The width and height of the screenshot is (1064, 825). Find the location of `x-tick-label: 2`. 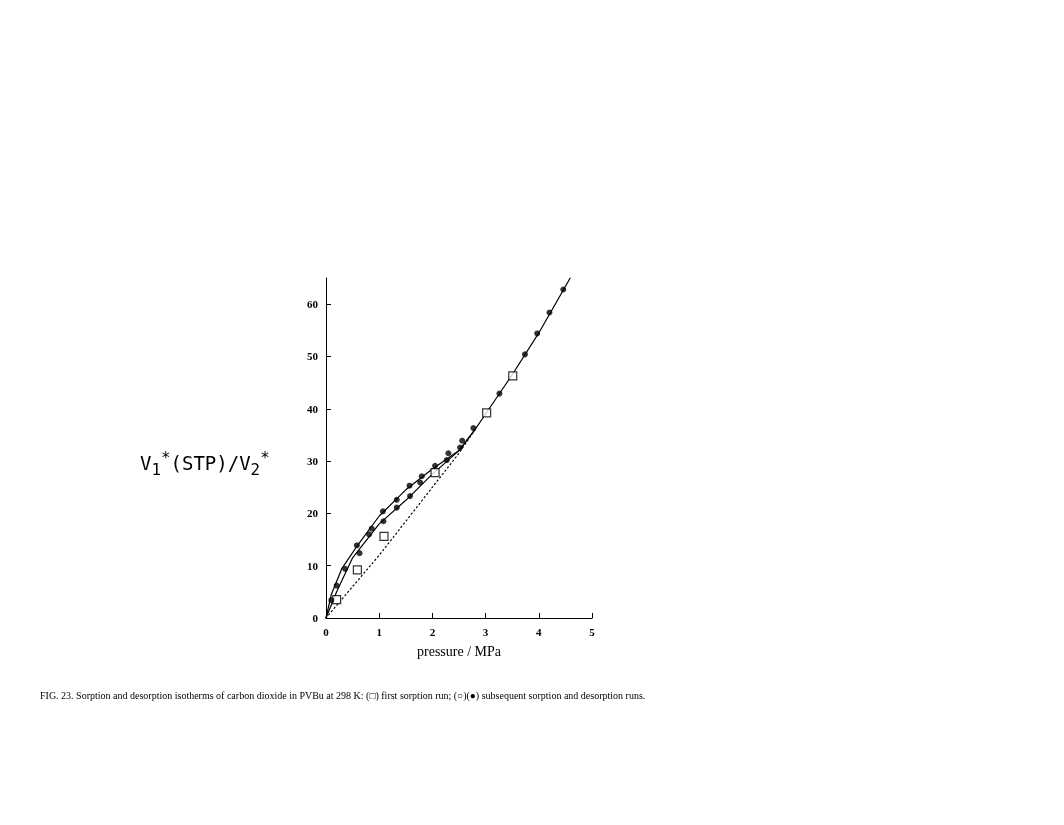

x-tick-label: 2 is located at coordinates (432, 631).